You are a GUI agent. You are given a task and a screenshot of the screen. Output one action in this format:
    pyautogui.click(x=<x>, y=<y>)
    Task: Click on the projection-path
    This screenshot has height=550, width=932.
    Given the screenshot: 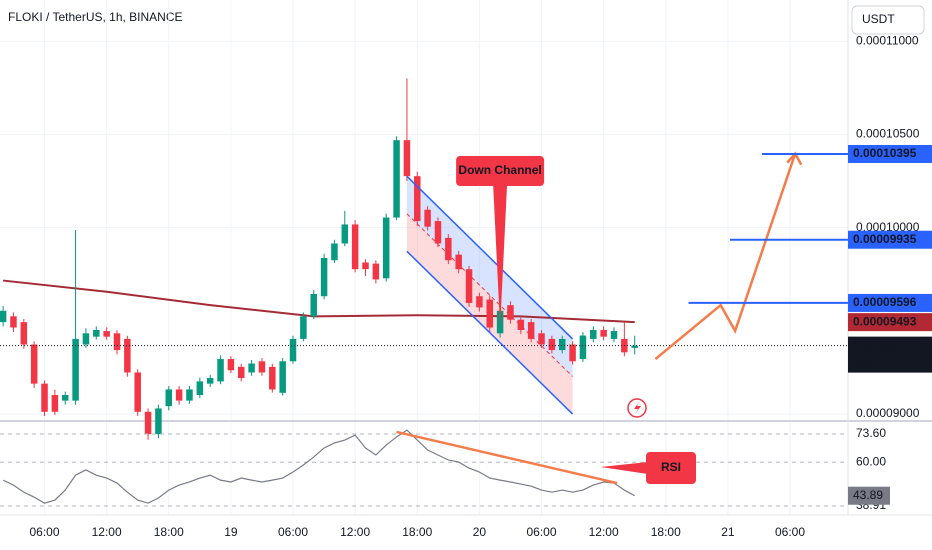 What is the action you would take?
    pyautogui.click(x=725, y=257)
    